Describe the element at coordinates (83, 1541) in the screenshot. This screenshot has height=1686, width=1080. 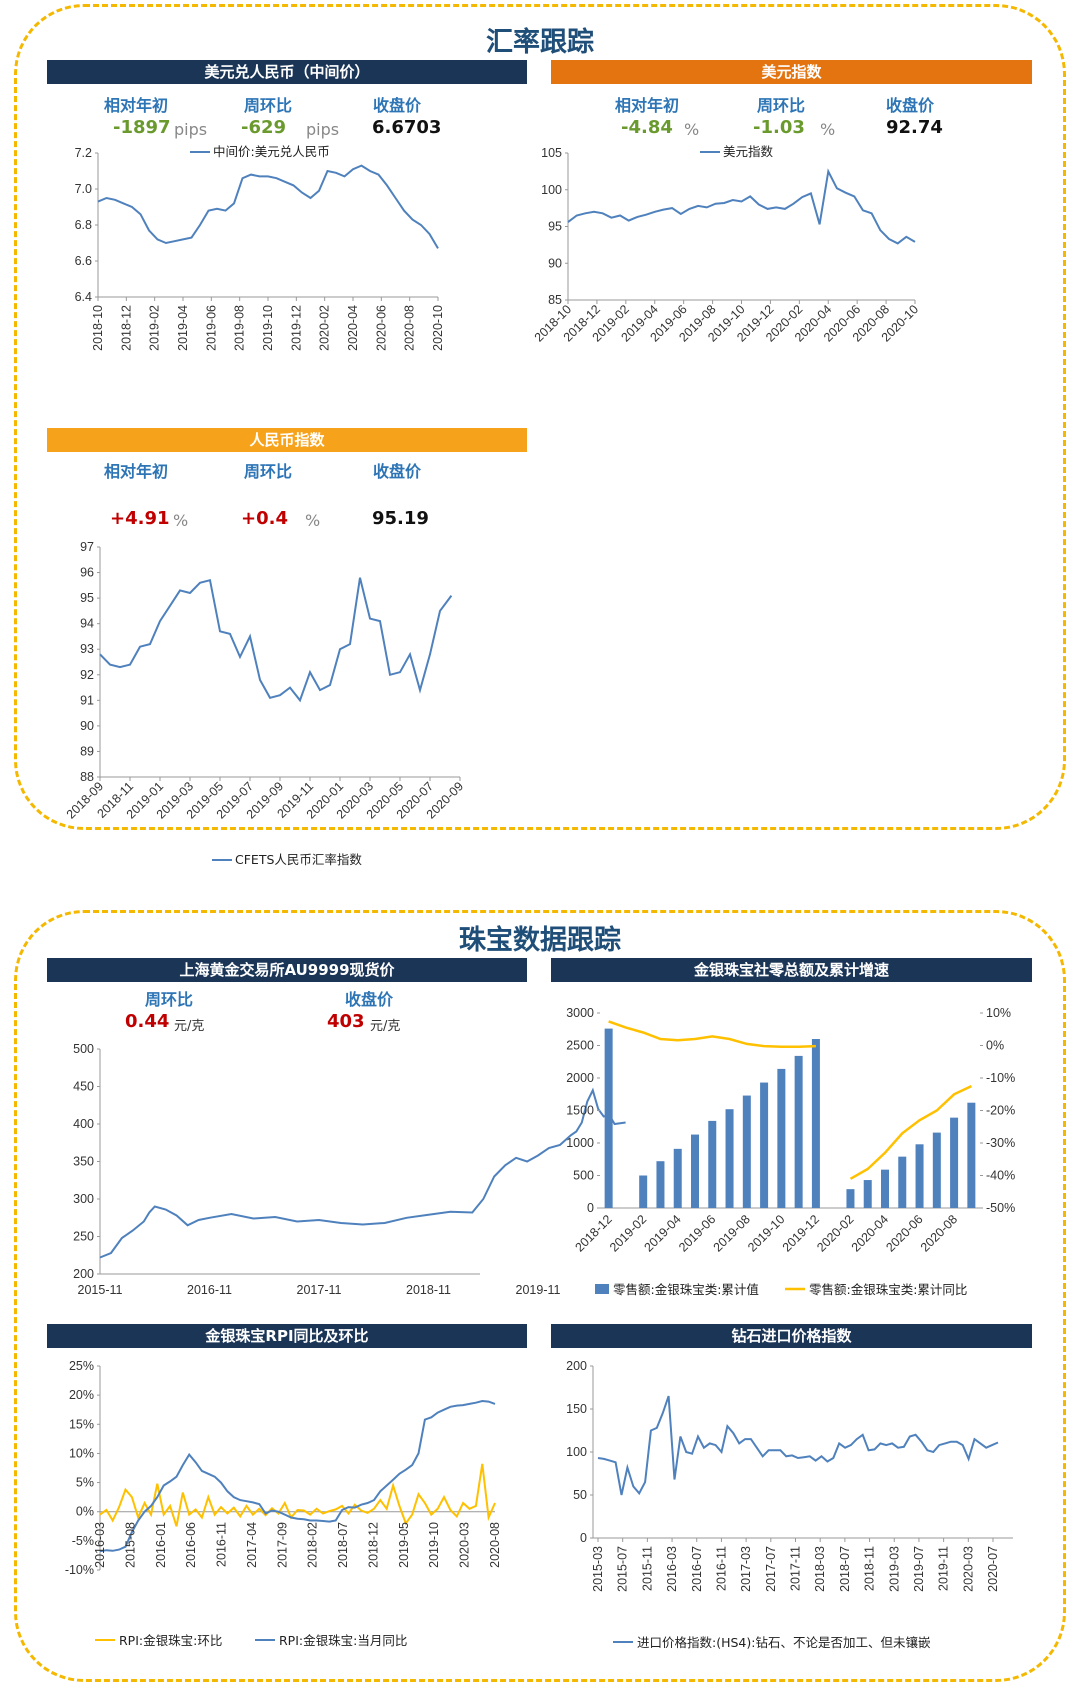
I see `rpi-ytick: -5%` at that location.